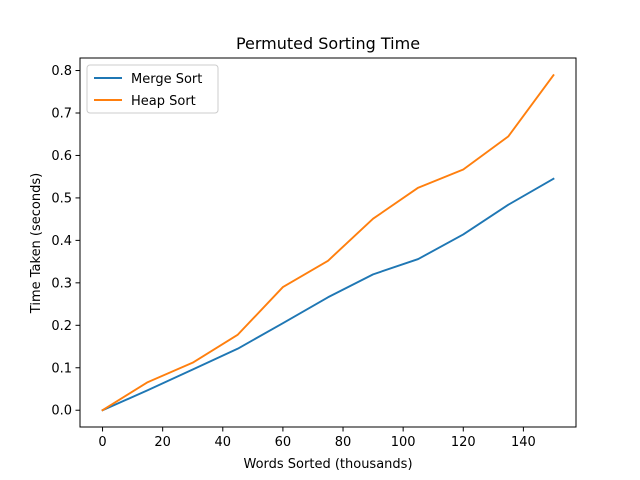  Describe the element at coordinates (223, 442) in the screenshot. I see `x-tick-label: 40` at that location.